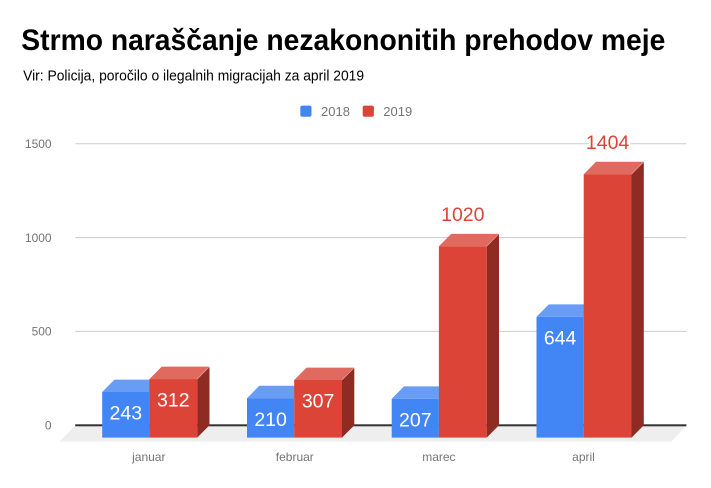 The height and width of the screenshot is (488, 711). What do you see at coordinates (295, 457) in the screenshot?
I see `svg-text: februar` at bounding box center [295, 457].